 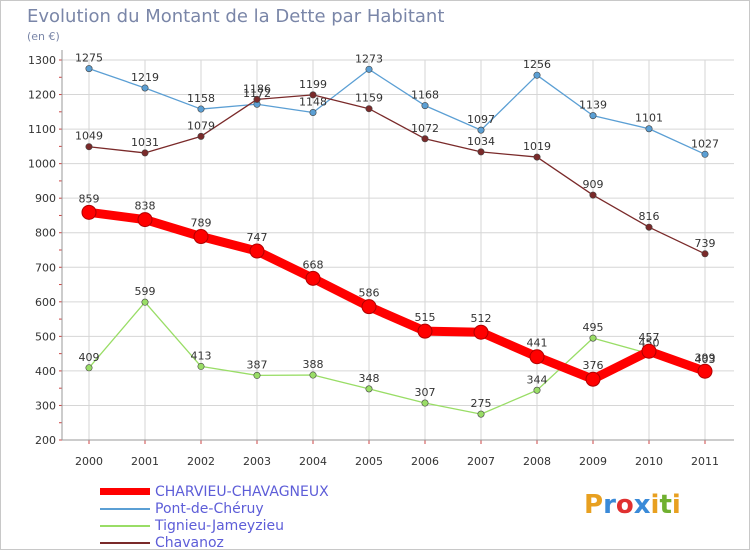 I want to click on data-label: 457, so click(x=649, y=337).